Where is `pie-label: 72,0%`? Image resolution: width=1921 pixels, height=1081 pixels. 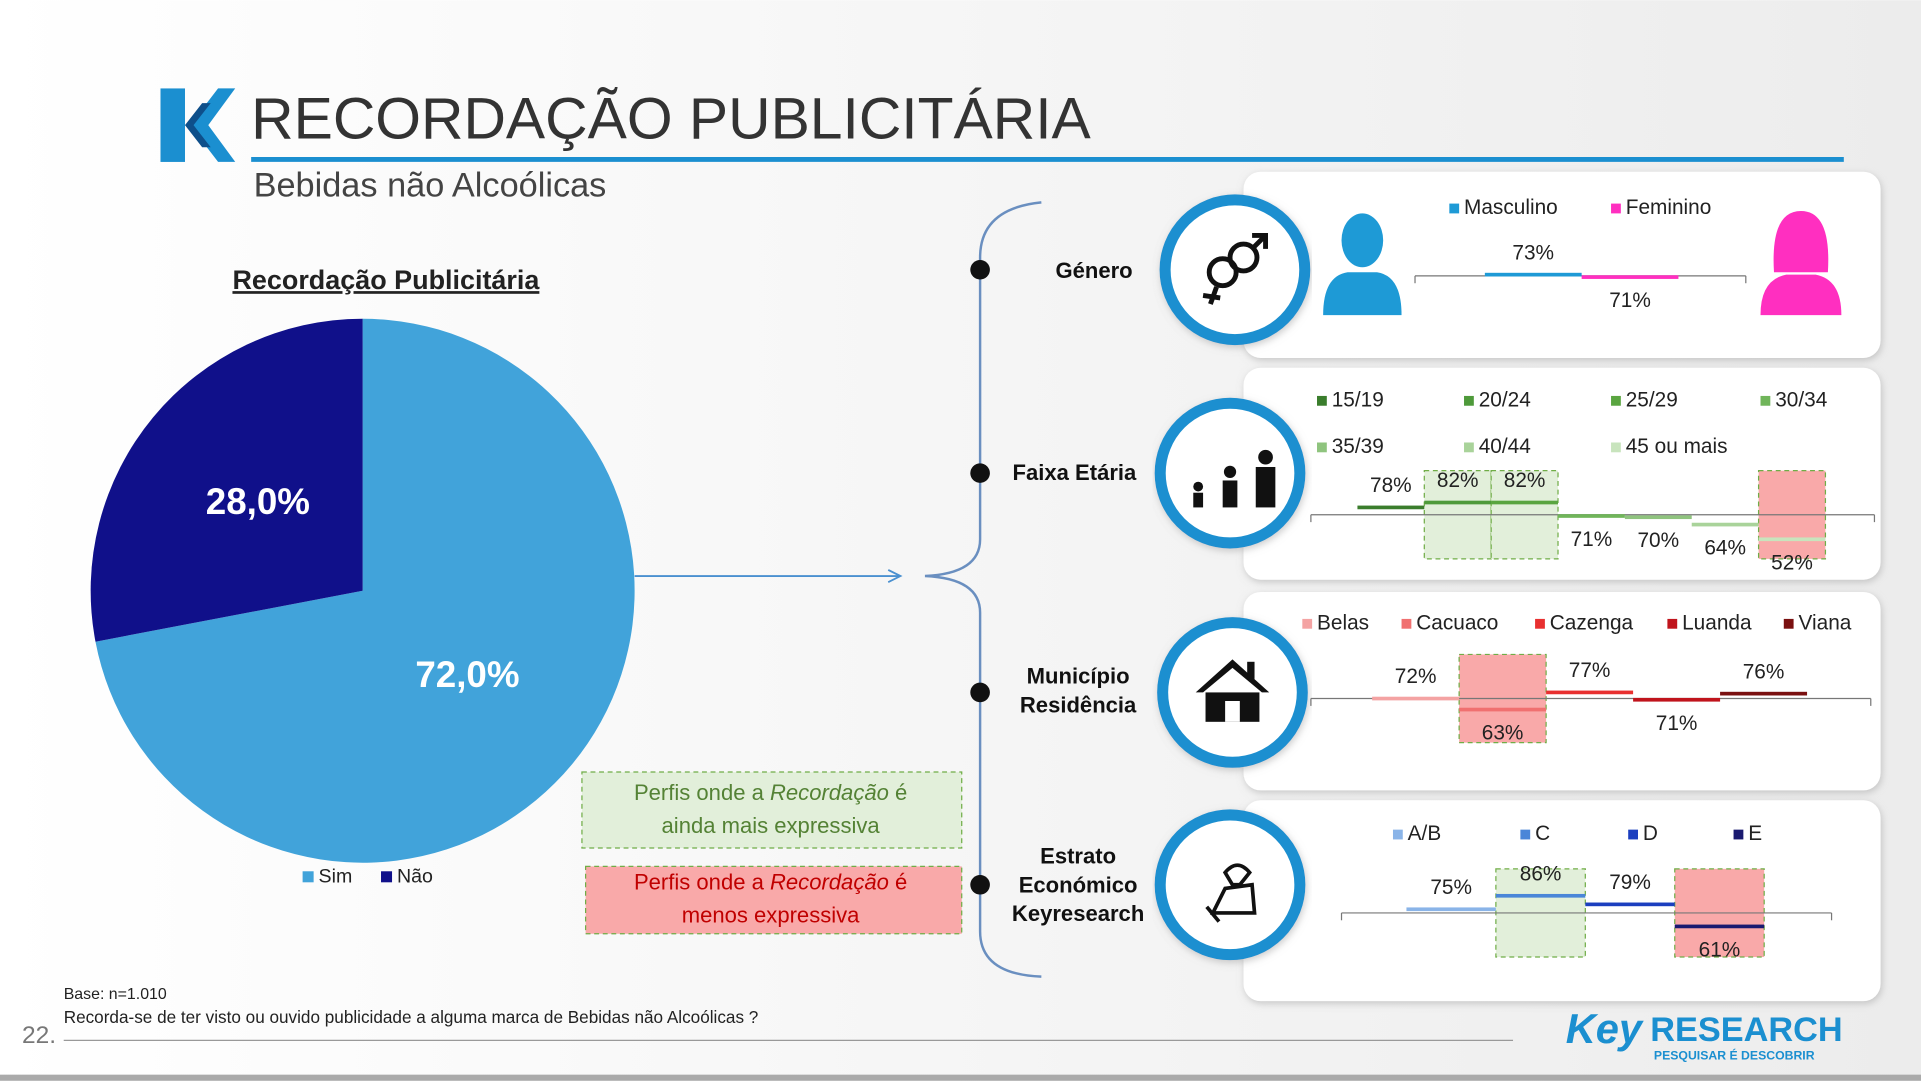 pie-label: 72,0% is located at coordinates (467, 674).